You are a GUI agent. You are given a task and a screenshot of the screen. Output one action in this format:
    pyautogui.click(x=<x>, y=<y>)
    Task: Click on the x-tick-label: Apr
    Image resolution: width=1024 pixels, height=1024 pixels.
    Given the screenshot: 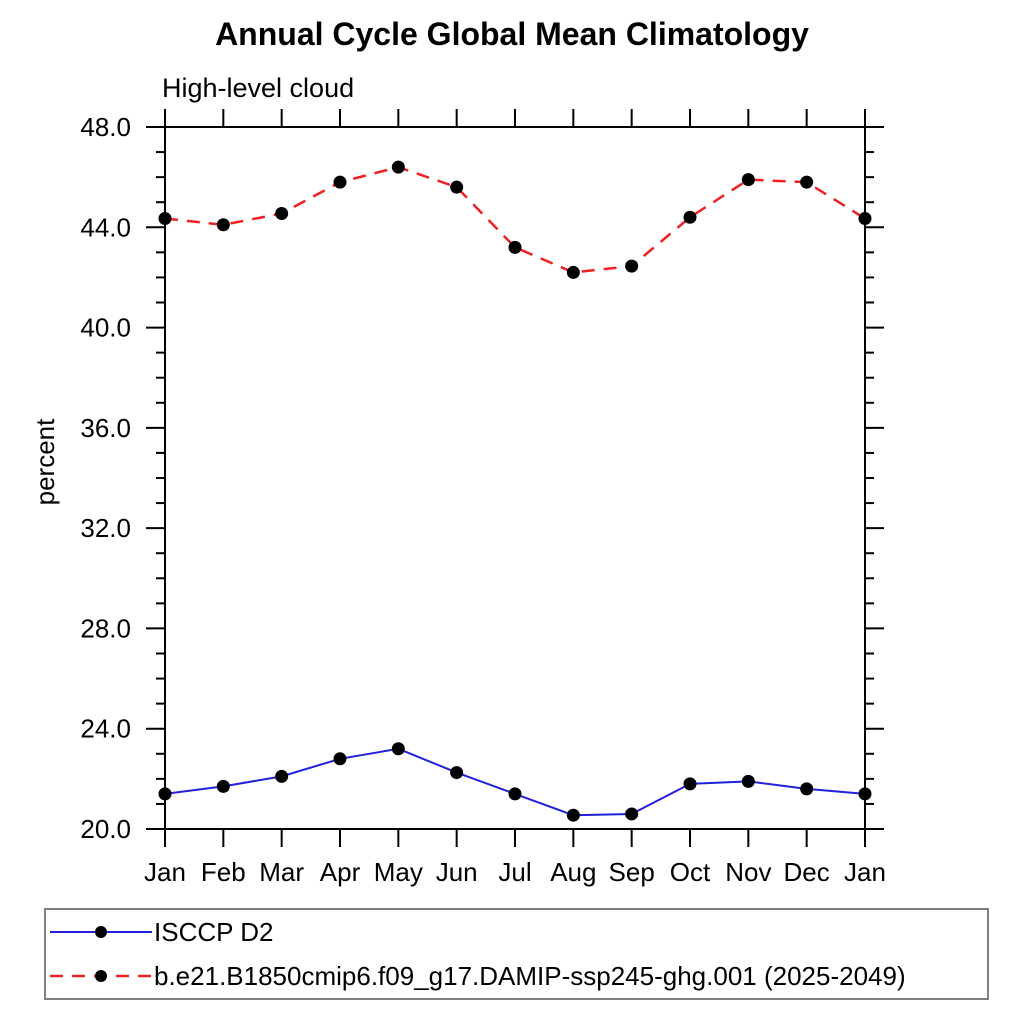 What is the action you would take?
    pyautogui.click(x=340, y=872)
    